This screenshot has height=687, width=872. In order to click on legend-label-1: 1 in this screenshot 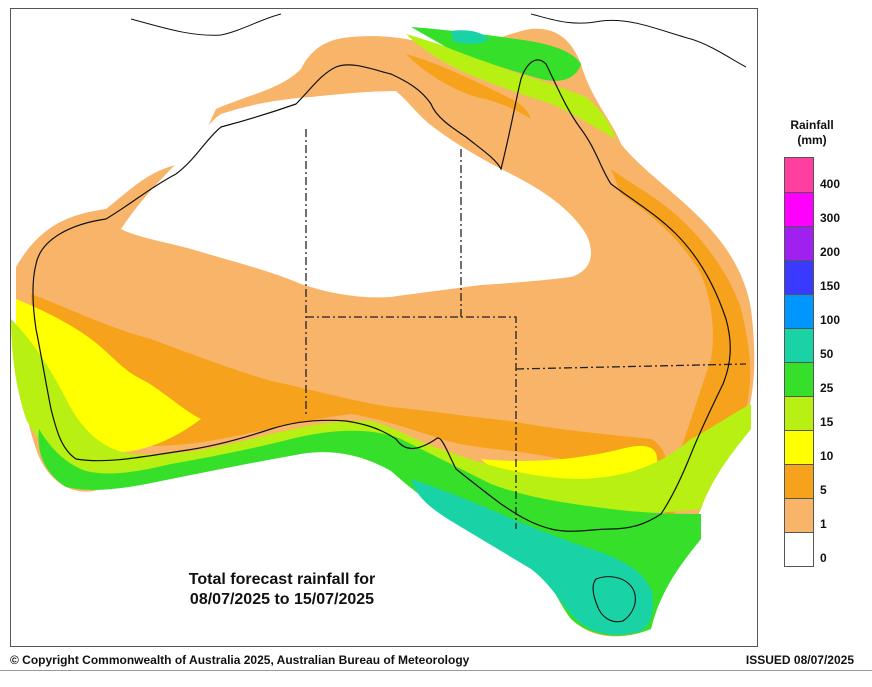, I will do `click(823, 524)`.